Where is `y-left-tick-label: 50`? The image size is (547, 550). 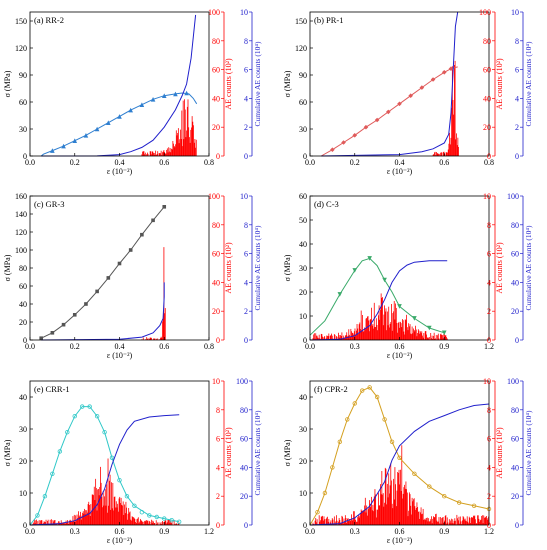 y-left-tick-label: 50 is located at coordinates (303, 220).